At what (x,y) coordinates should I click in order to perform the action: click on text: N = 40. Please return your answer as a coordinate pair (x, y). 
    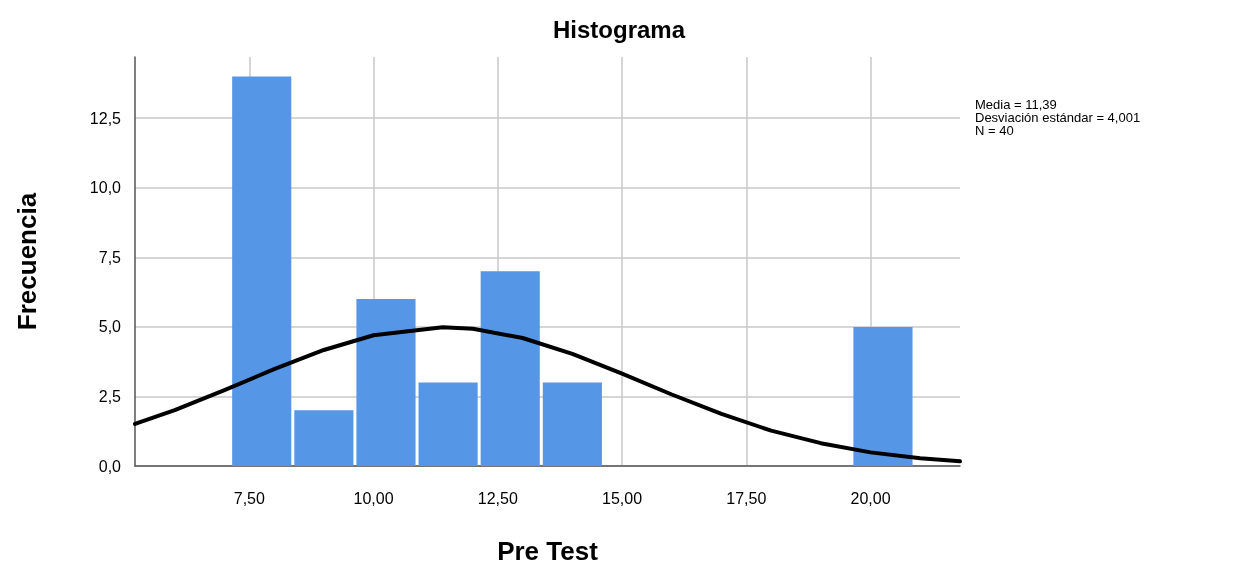
    Looking at the image, I should click on (994, 130).